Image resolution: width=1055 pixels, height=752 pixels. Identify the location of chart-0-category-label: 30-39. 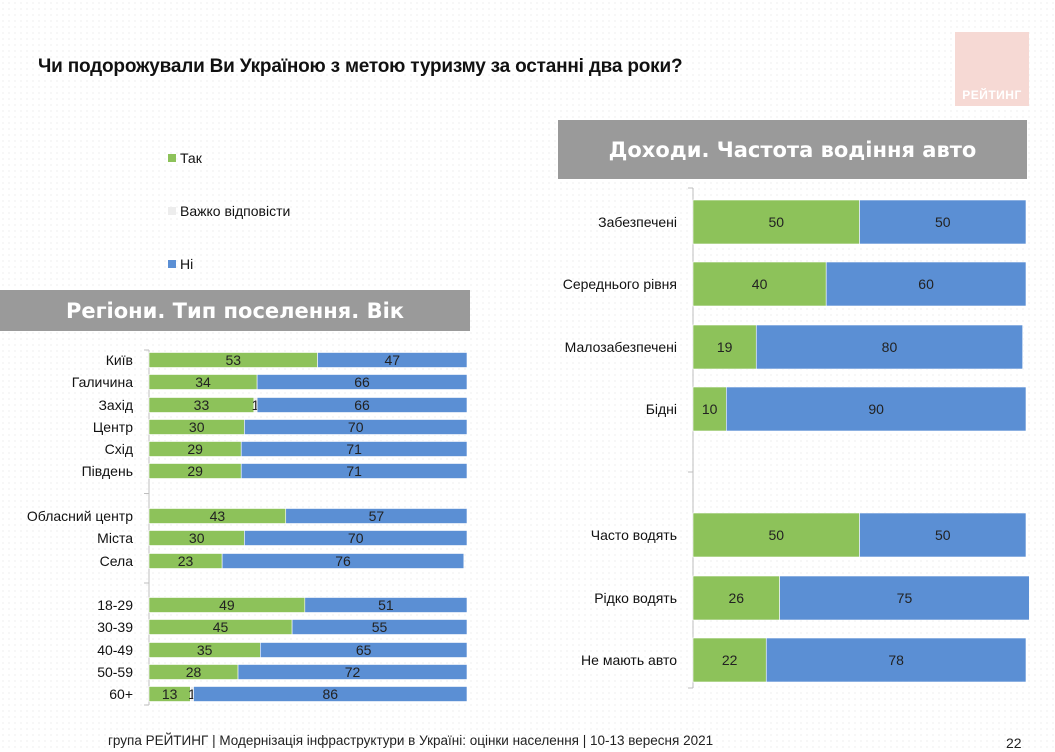
(115, 627).